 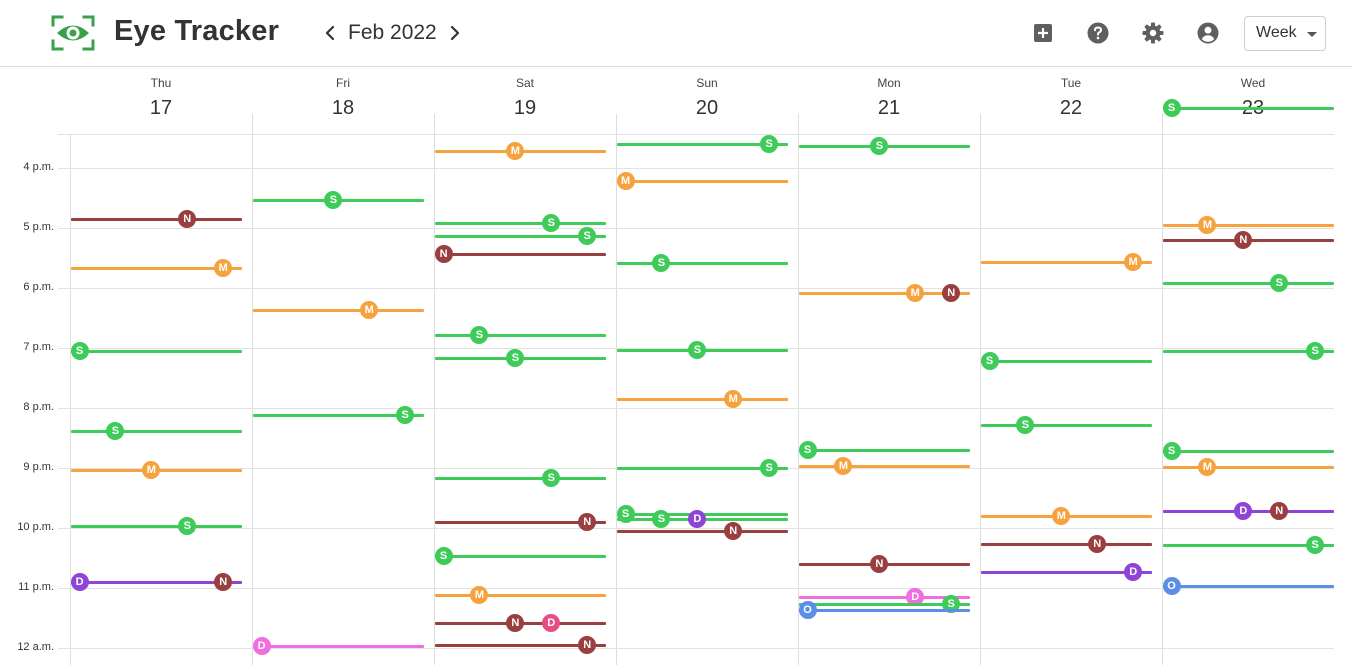 What do you see at coordinates (1153, 33) in the screenshot?
I see `gear-icon` at bounding box center [1153, 33].